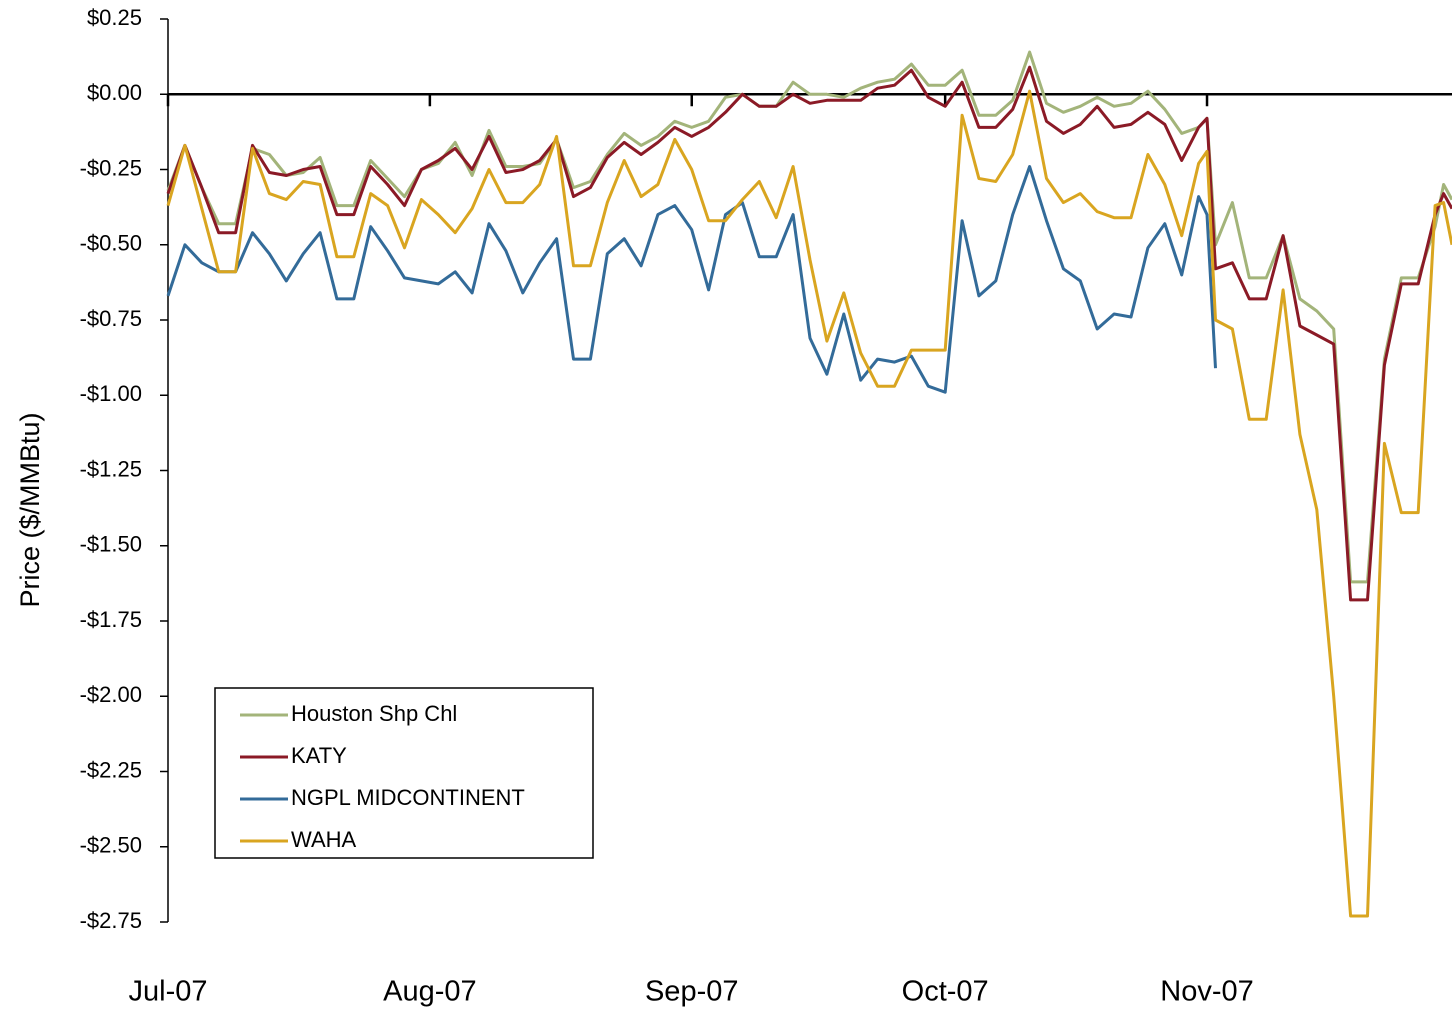 This screenshot has height=1011, width=1452. What do you see at coordinates (111, 694) in the screenshot?
I see `y-tick-label: -$2.00` at bounding box center [111, 694].